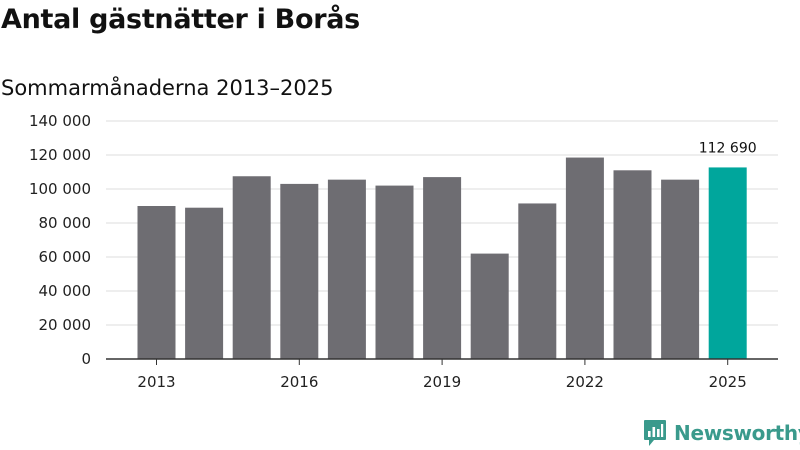  What do you see at coordinates (60, 121) in the screenshot?
I see `y-tick-label: 140 000` at bounding box center [60, 121].